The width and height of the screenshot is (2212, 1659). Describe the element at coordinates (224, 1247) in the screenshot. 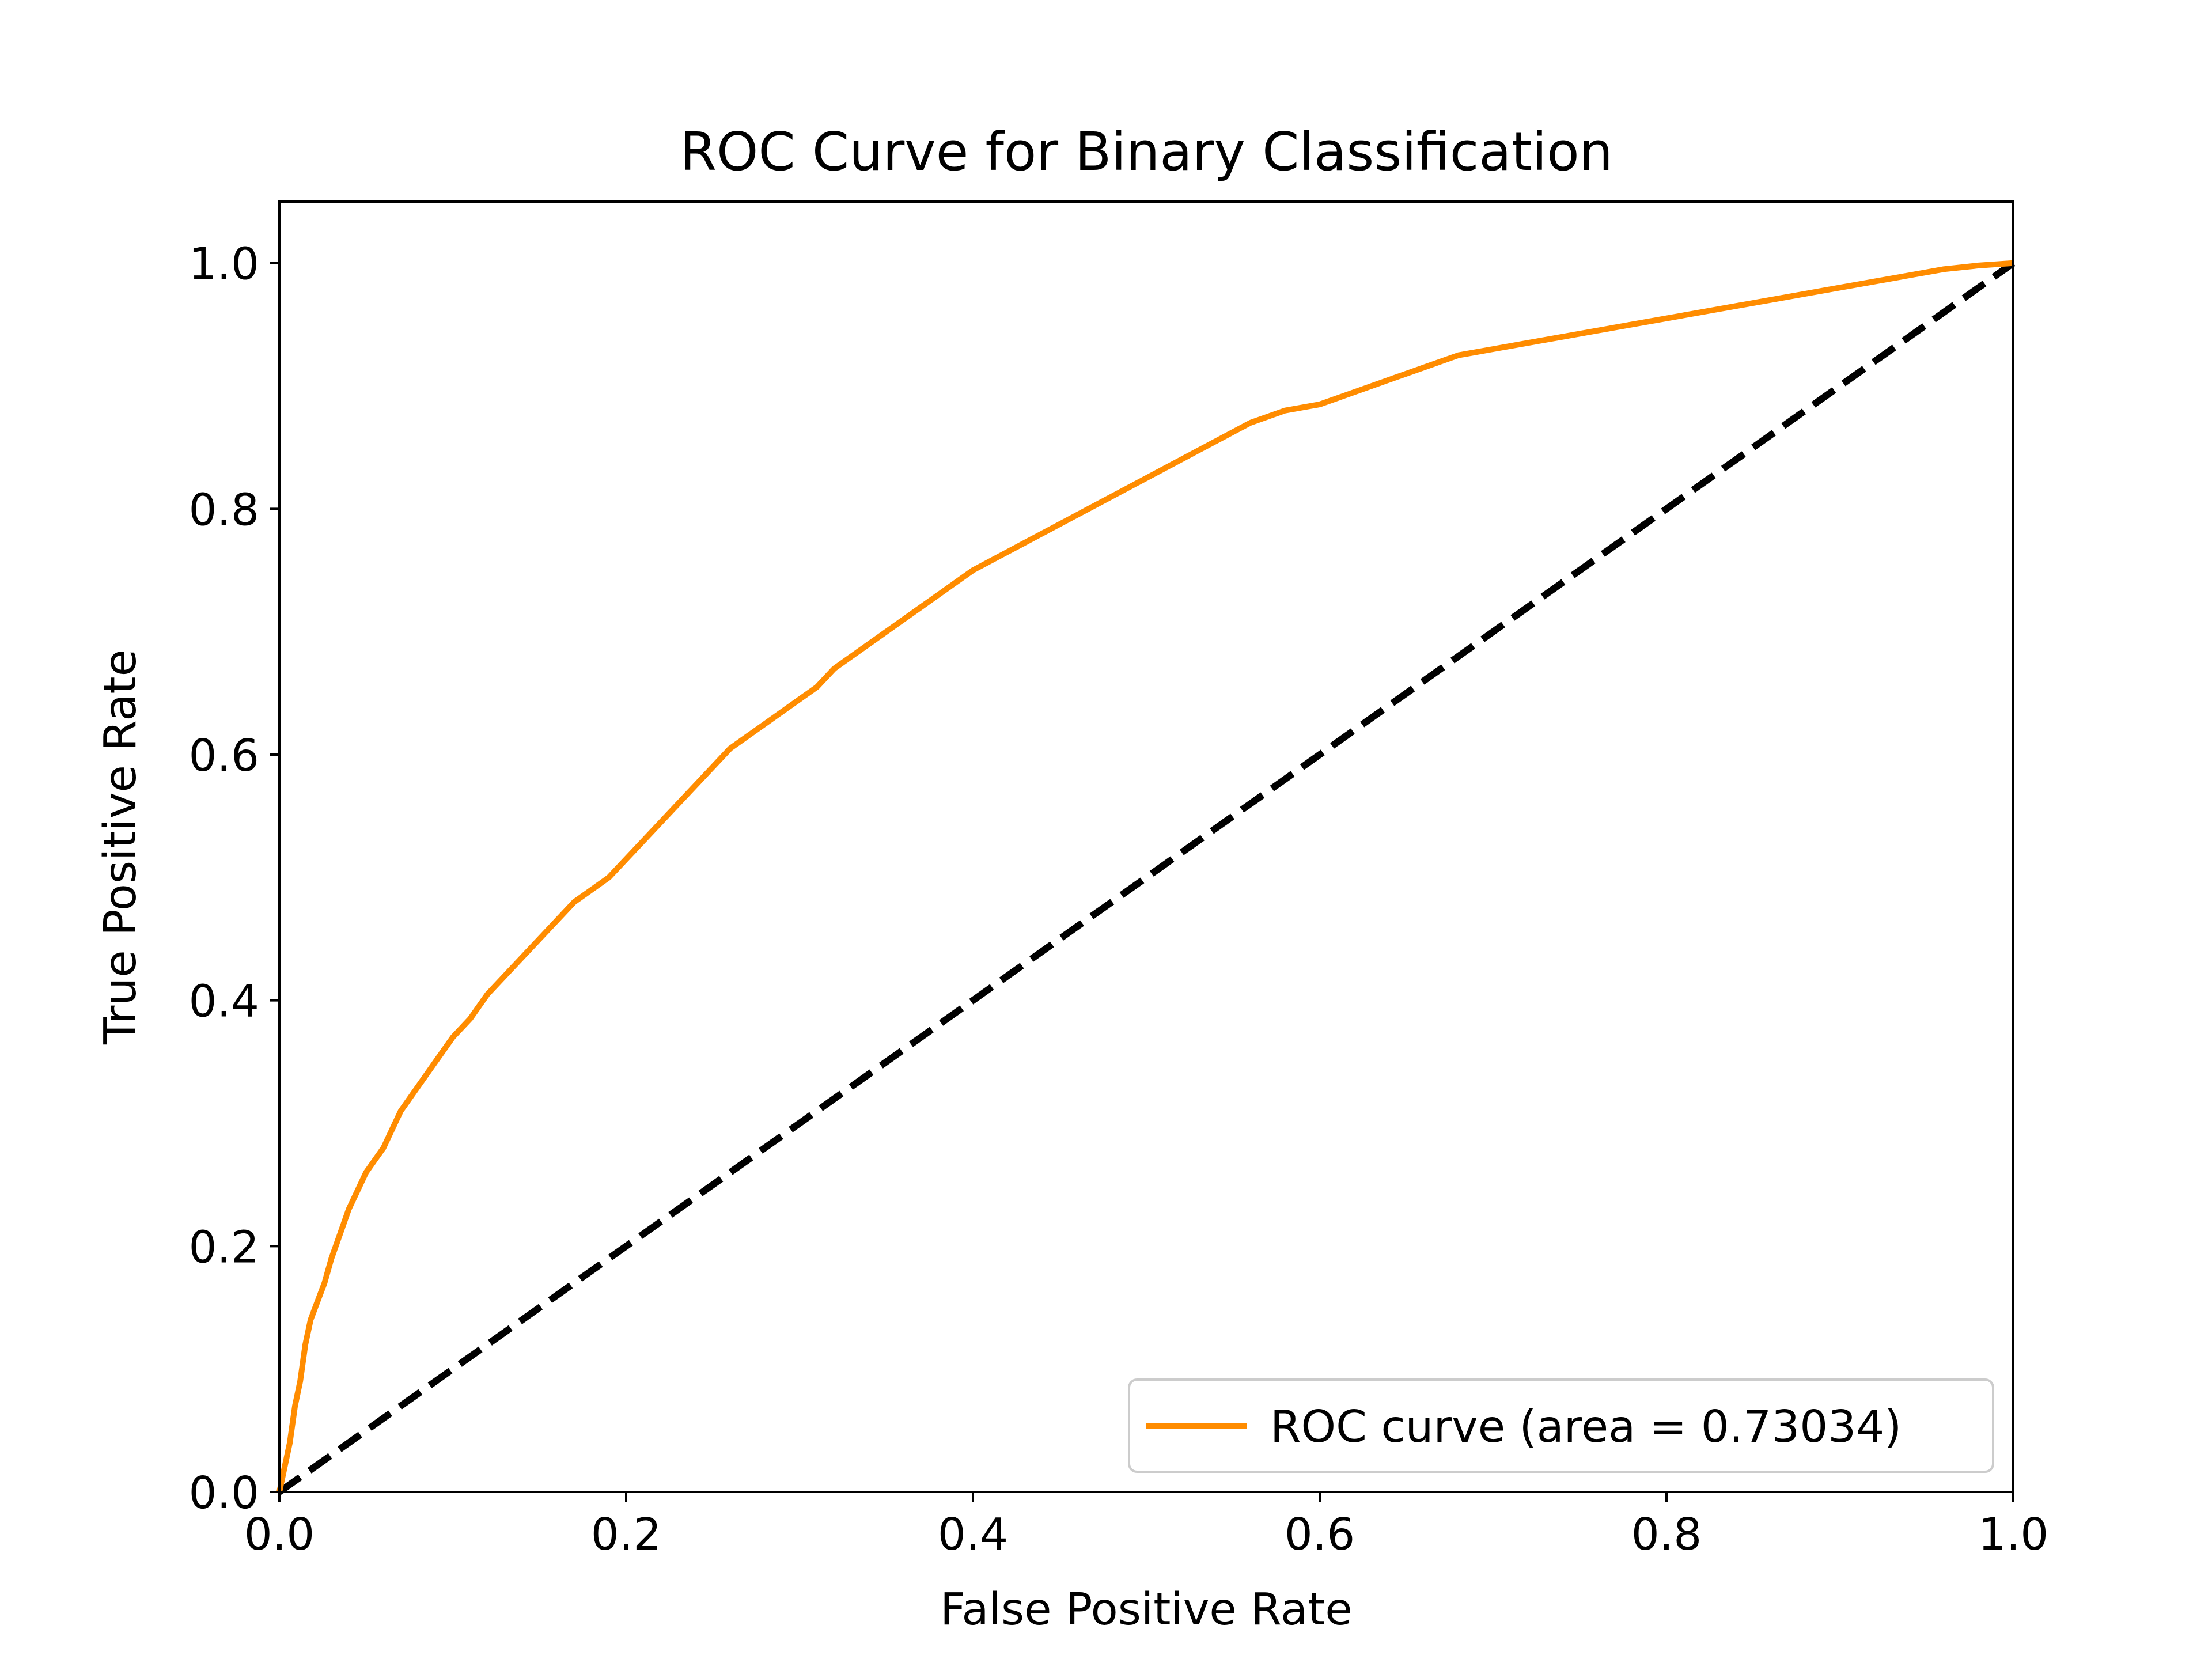

I see `y-tick-label: 0.2` at that location.